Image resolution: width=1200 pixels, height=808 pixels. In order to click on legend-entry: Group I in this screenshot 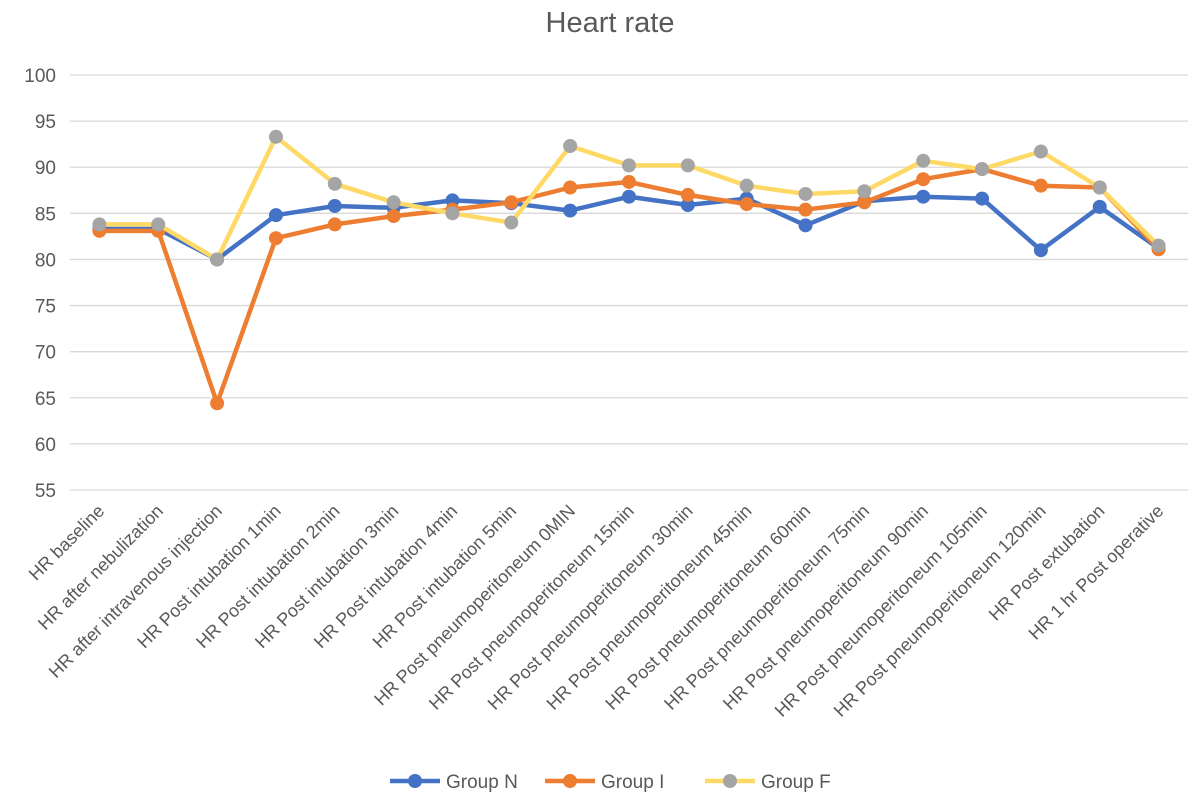, I will do `click(604, 782)`.